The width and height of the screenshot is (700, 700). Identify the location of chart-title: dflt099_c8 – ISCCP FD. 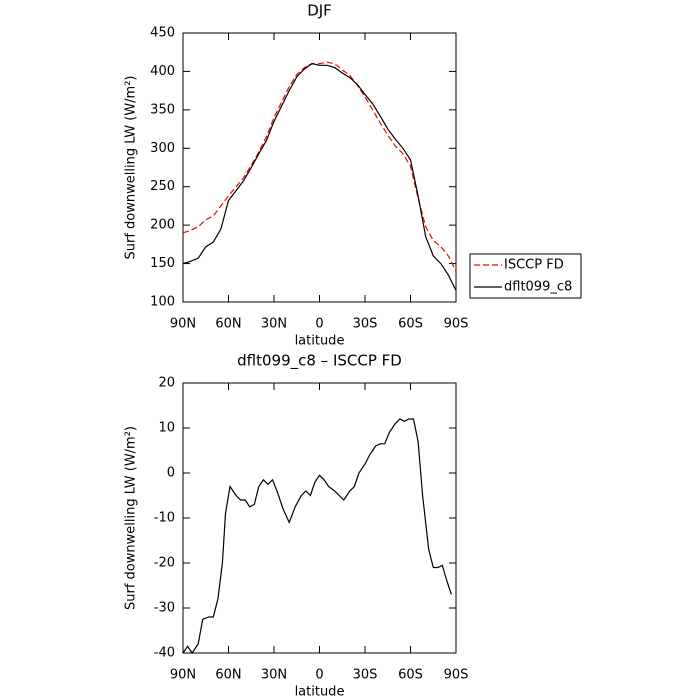
(319, 361).